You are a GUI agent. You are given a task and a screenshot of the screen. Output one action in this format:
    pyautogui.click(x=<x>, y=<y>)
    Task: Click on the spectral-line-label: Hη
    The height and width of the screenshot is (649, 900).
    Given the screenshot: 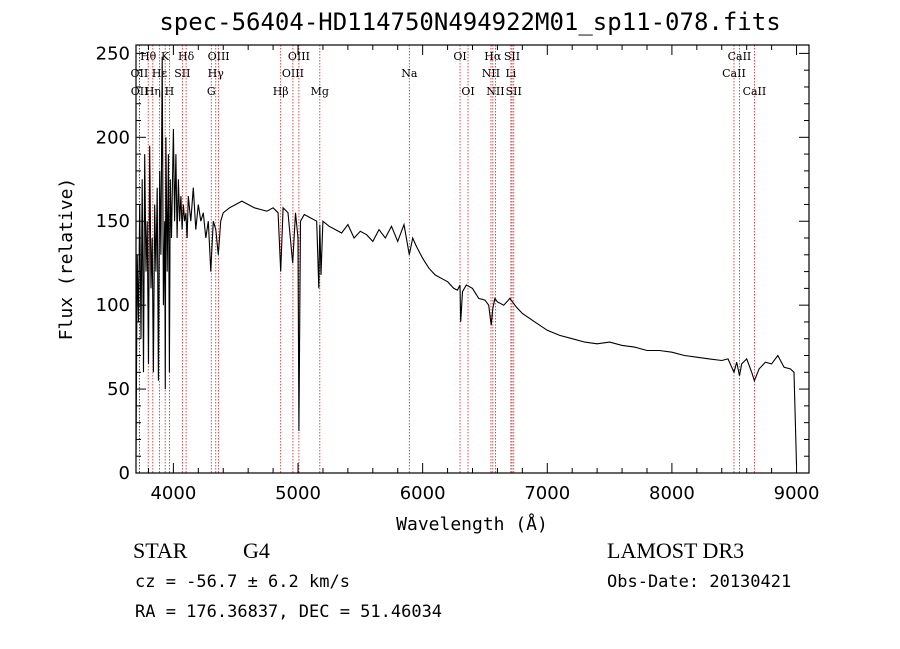 What is the action you would take?
    pyautogui.click(x=153, y=91)
    